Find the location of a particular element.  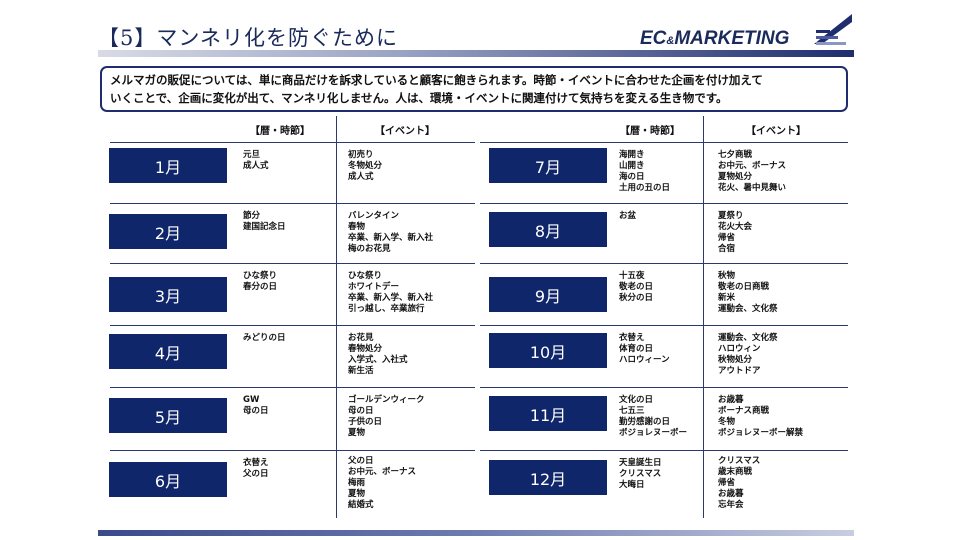

list-item: 成人式 is located at coordinates (361, 177).